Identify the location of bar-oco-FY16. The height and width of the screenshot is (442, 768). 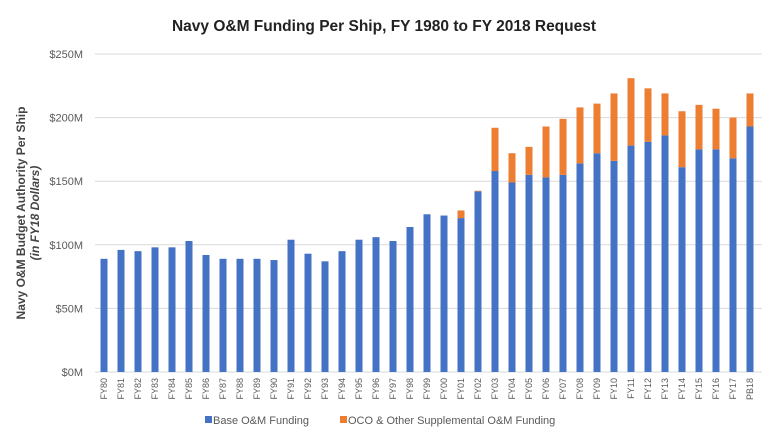
(716, 129).